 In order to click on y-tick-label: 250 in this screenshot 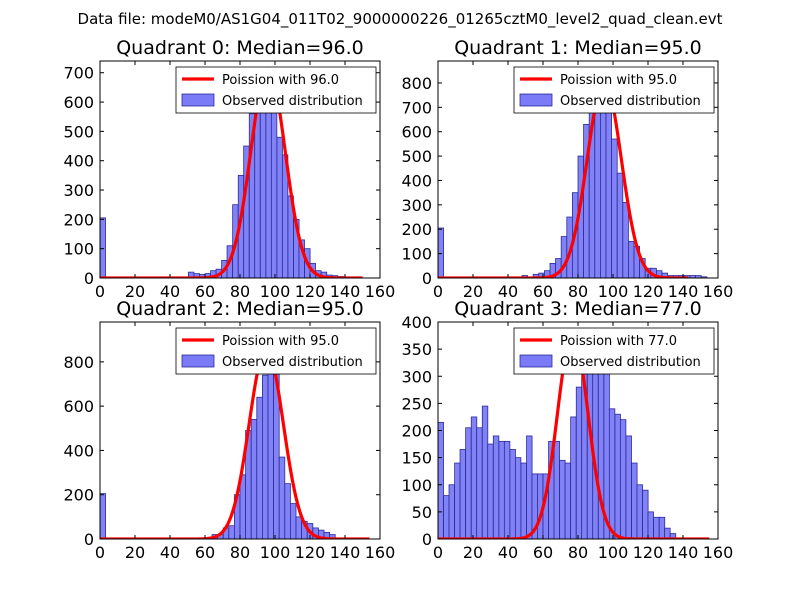, I will do `click(416, 403)`.